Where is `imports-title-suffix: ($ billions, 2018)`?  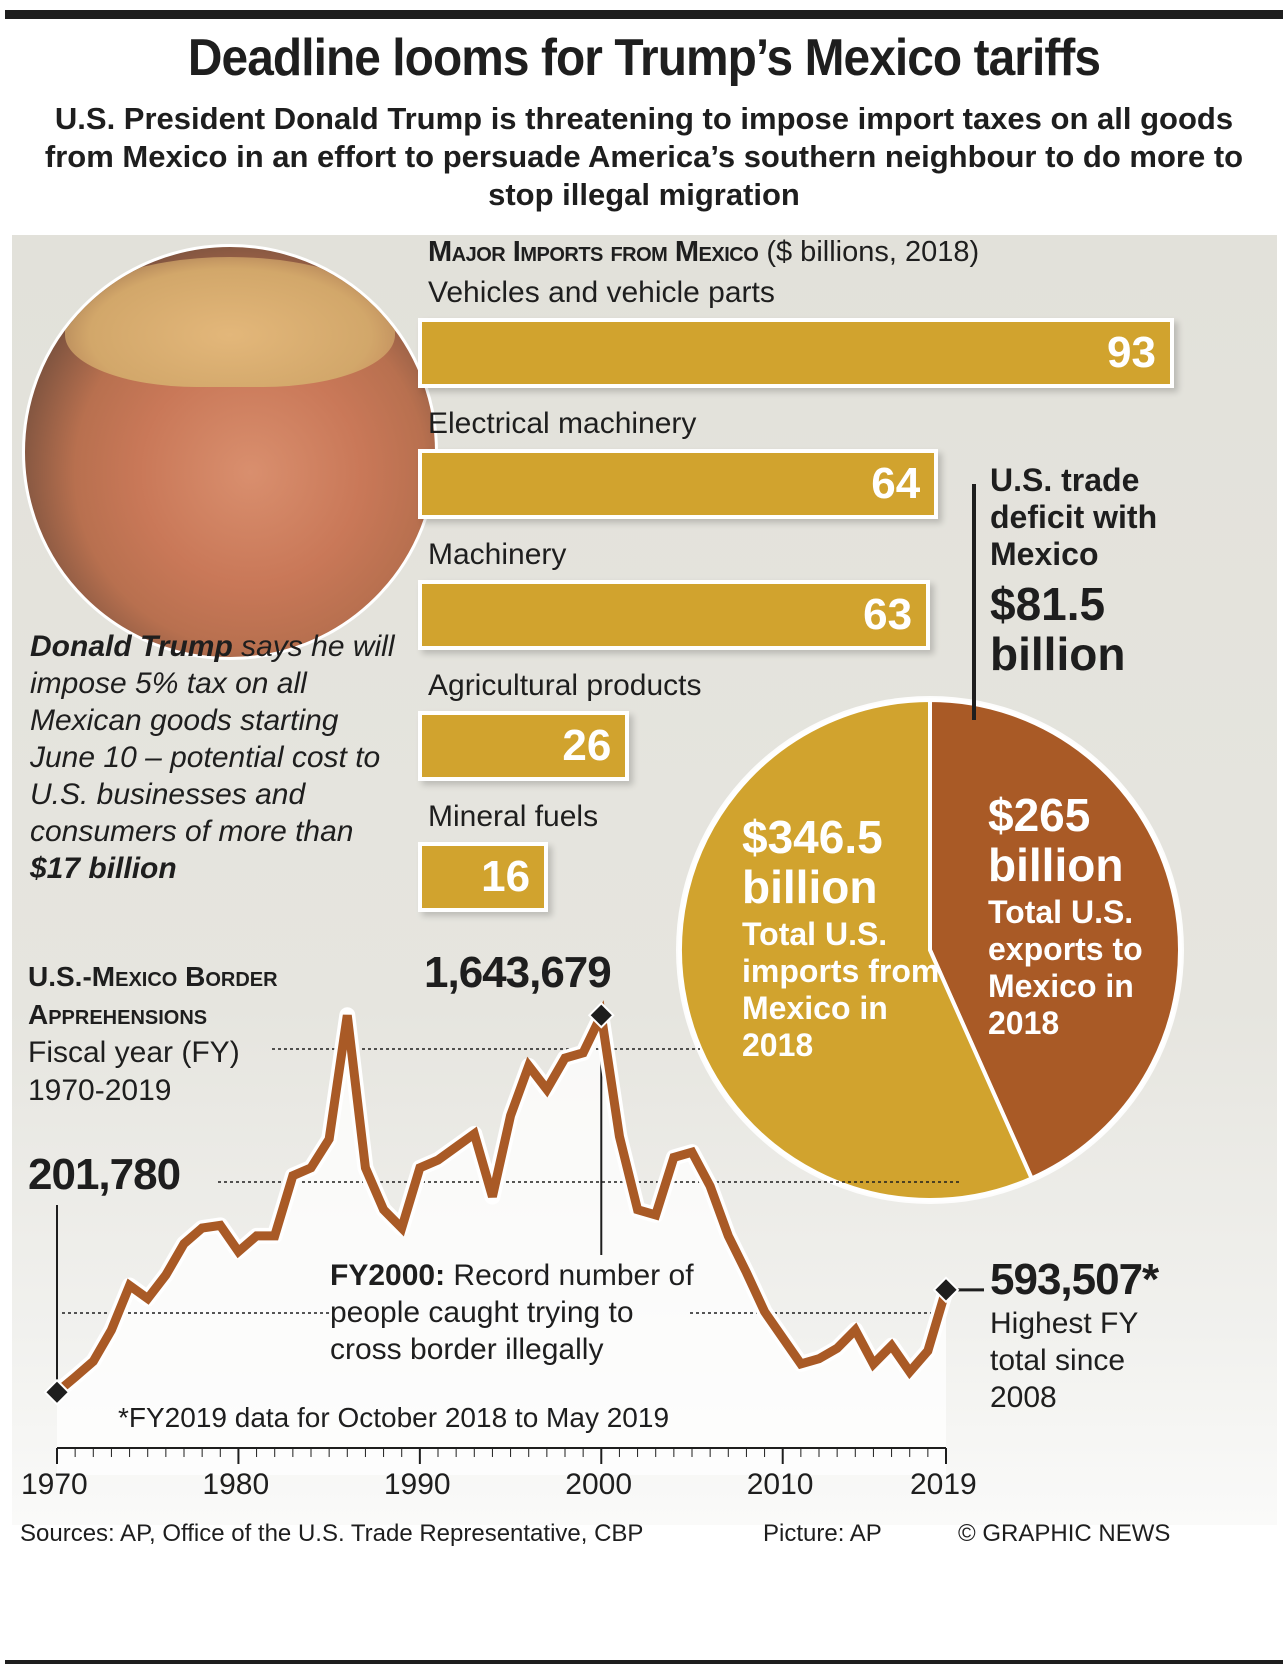 imports-title-suffix: ($ billions, 2018) is located at coordinates (873, 252).